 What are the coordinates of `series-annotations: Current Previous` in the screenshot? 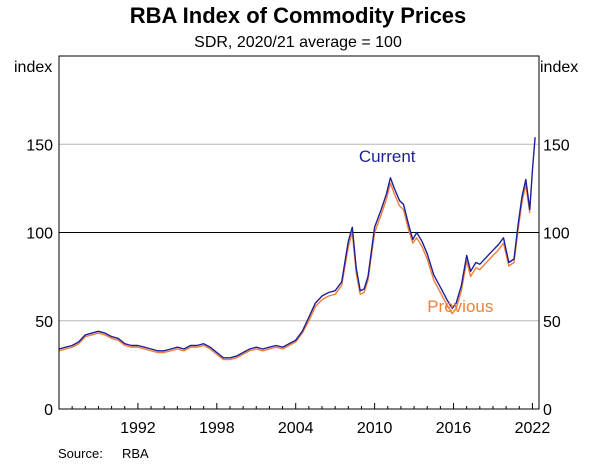 It's located at (426, 231).